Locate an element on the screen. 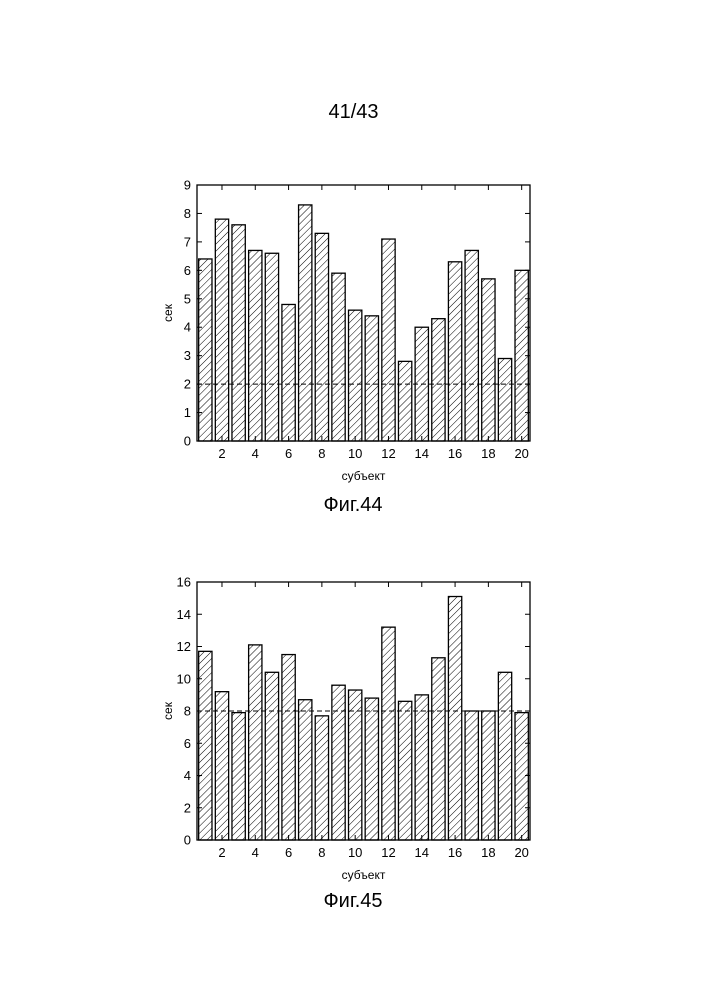  figure-caption: Фиг.45 is located at coordinates (352, 901).